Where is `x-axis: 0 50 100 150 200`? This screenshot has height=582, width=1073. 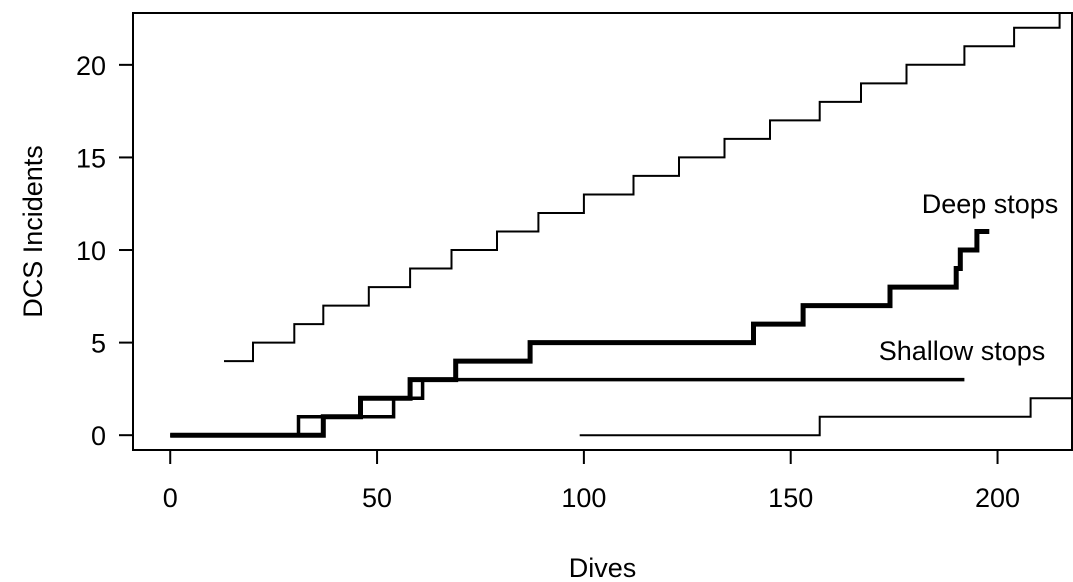
x-axis: 0 50 100 150 200 is located at coordinates (591, 481).